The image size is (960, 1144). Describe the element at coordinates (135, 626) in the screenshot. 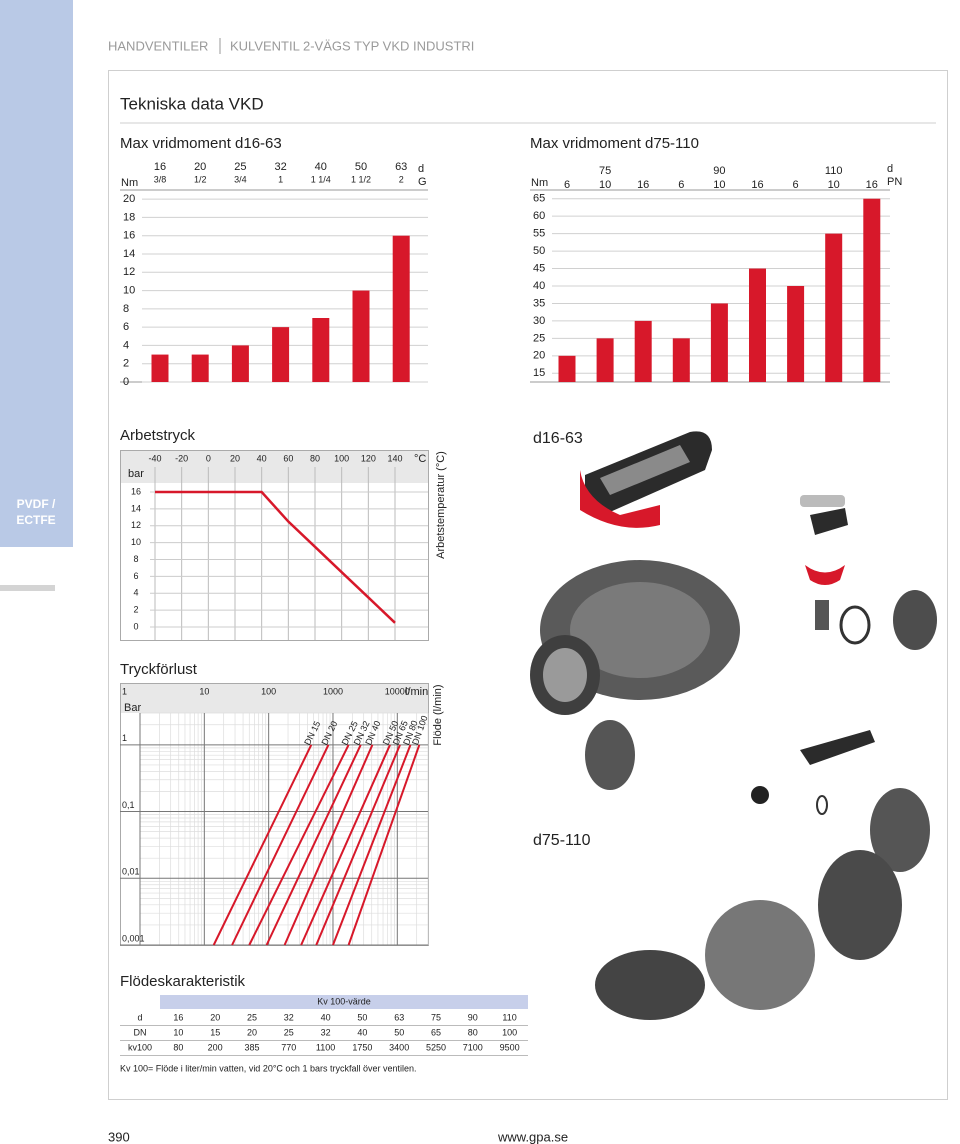

I see `y-tick-label: 0` at that location.